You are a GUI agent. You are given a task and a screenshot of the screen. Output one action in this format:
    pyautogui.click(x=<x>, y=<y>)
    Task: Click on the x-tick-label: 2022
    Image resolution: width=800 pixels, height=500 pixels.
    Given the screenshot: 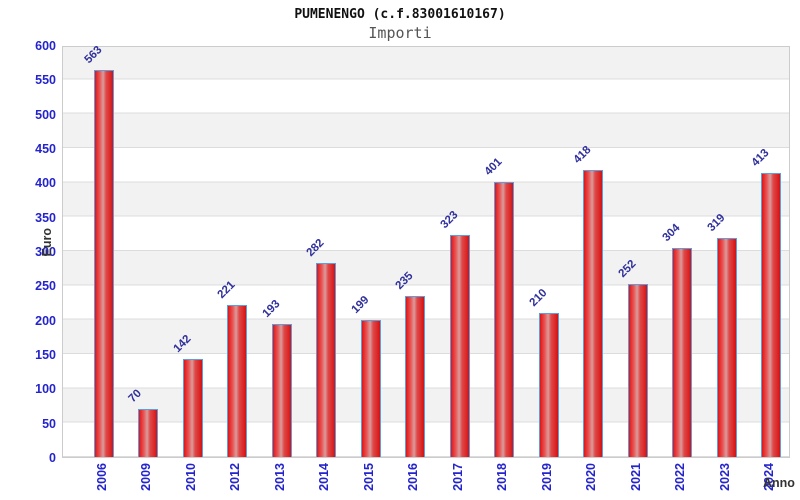 What is the action you would take?
    pyautogui.click(x=680, y=477)
    